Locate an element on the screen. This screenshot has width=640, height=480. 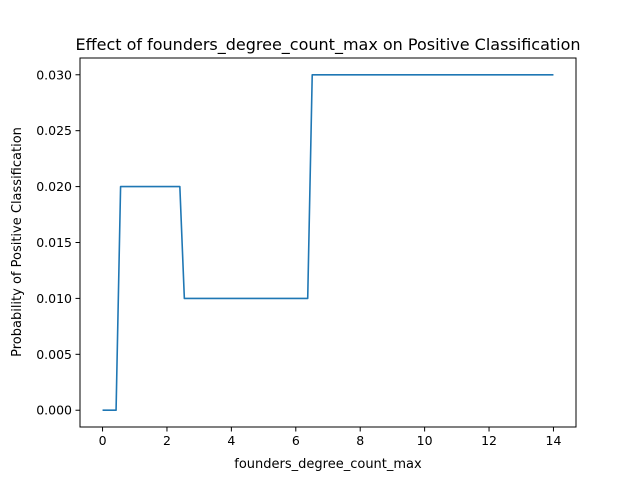
y-tick-label: 0.005 is located at coordinates (54, 354).